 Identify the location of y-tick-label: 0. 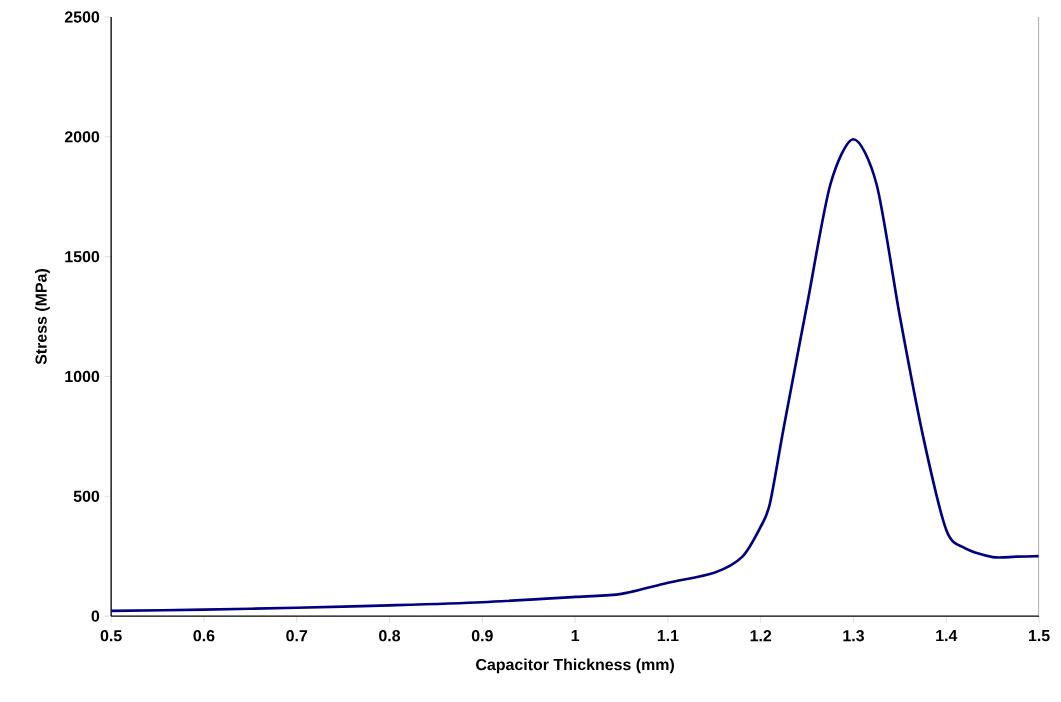
(95, 616).